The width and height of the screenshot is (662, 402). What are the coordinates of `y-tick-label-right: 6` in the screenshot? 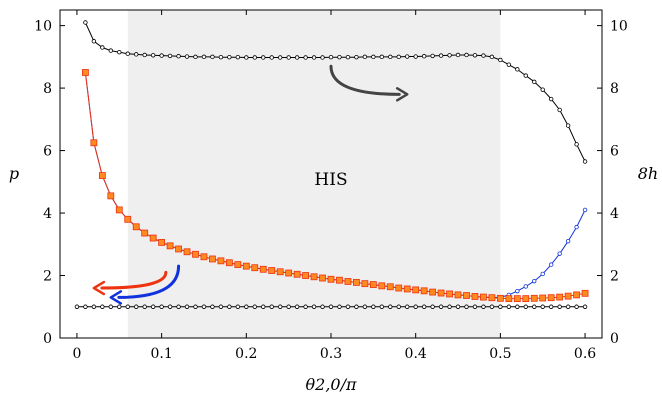 It's located at (614, 152).